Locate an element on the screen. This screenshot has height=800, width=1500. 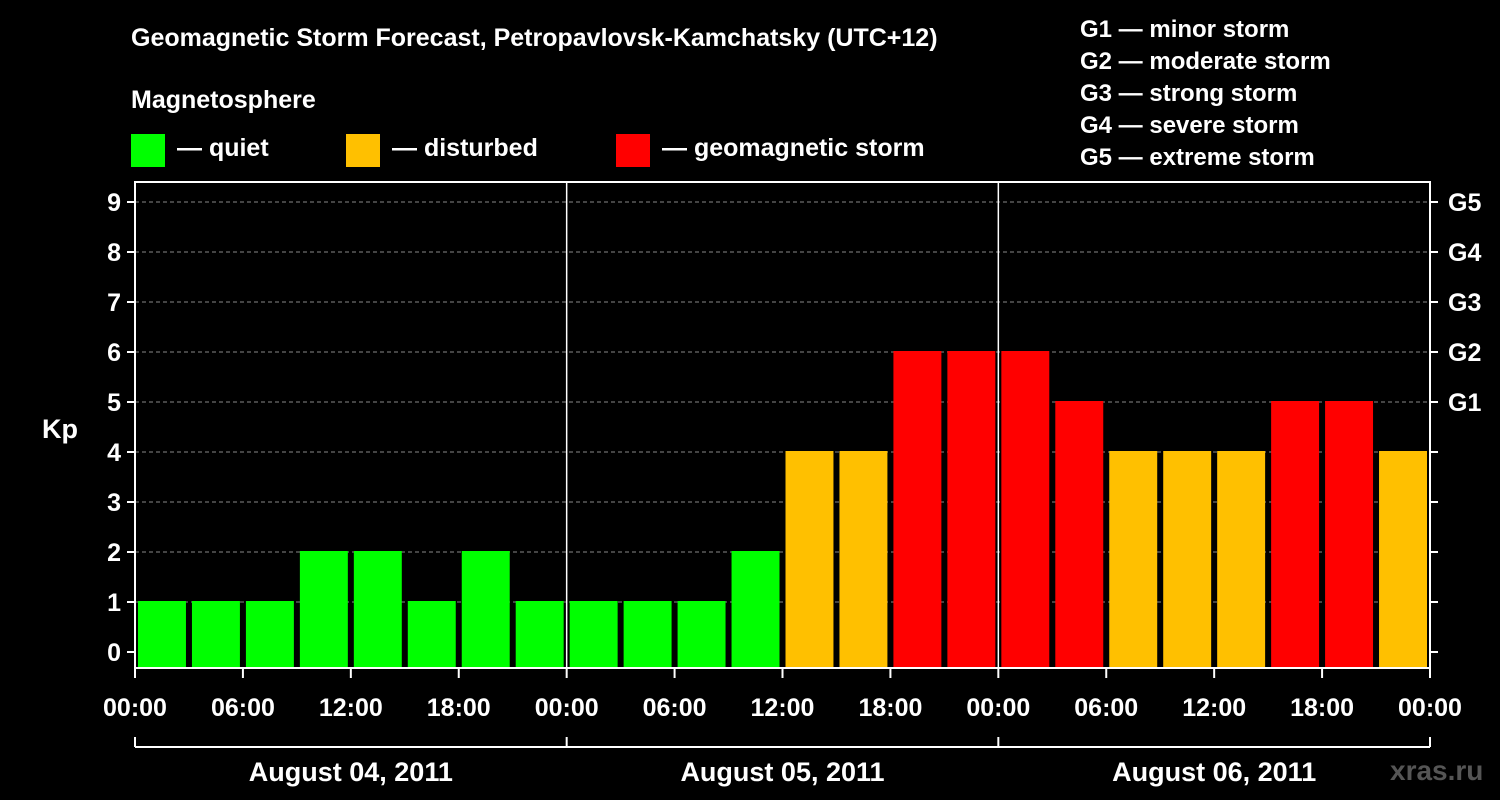
legend-label-quiet: — quiet is located at coordinates (223, 148).